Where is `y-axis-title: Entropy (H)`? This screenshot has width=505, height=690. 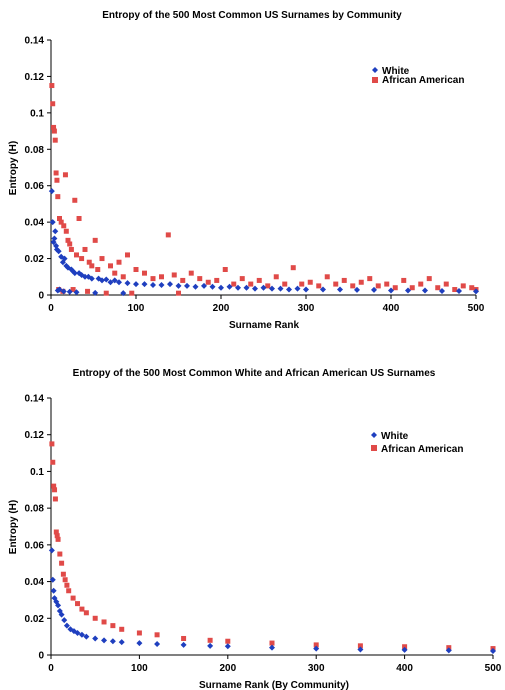
y-axis-title: Entropy (H) is located at coordinates (13, 527).